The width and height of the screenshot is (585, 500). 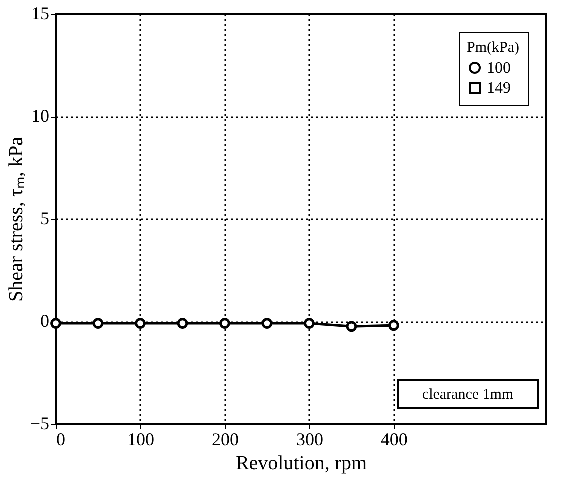 I want to click on y-axis-title: Shear stress, τₘ, kPa, so click(x=16, y=219).